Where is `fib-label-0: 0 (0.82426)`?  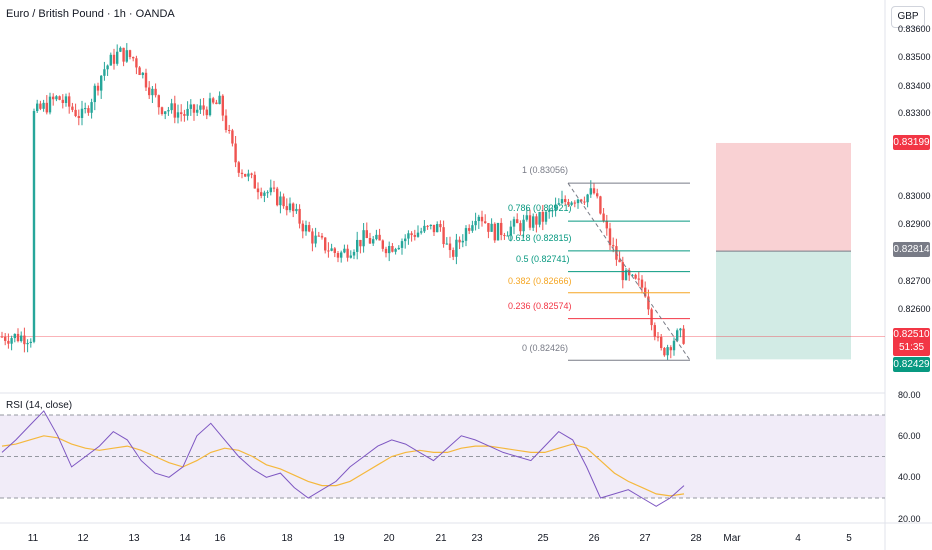
fib-label-0: 0 (0.82426) is located at coordinates (545, 348).